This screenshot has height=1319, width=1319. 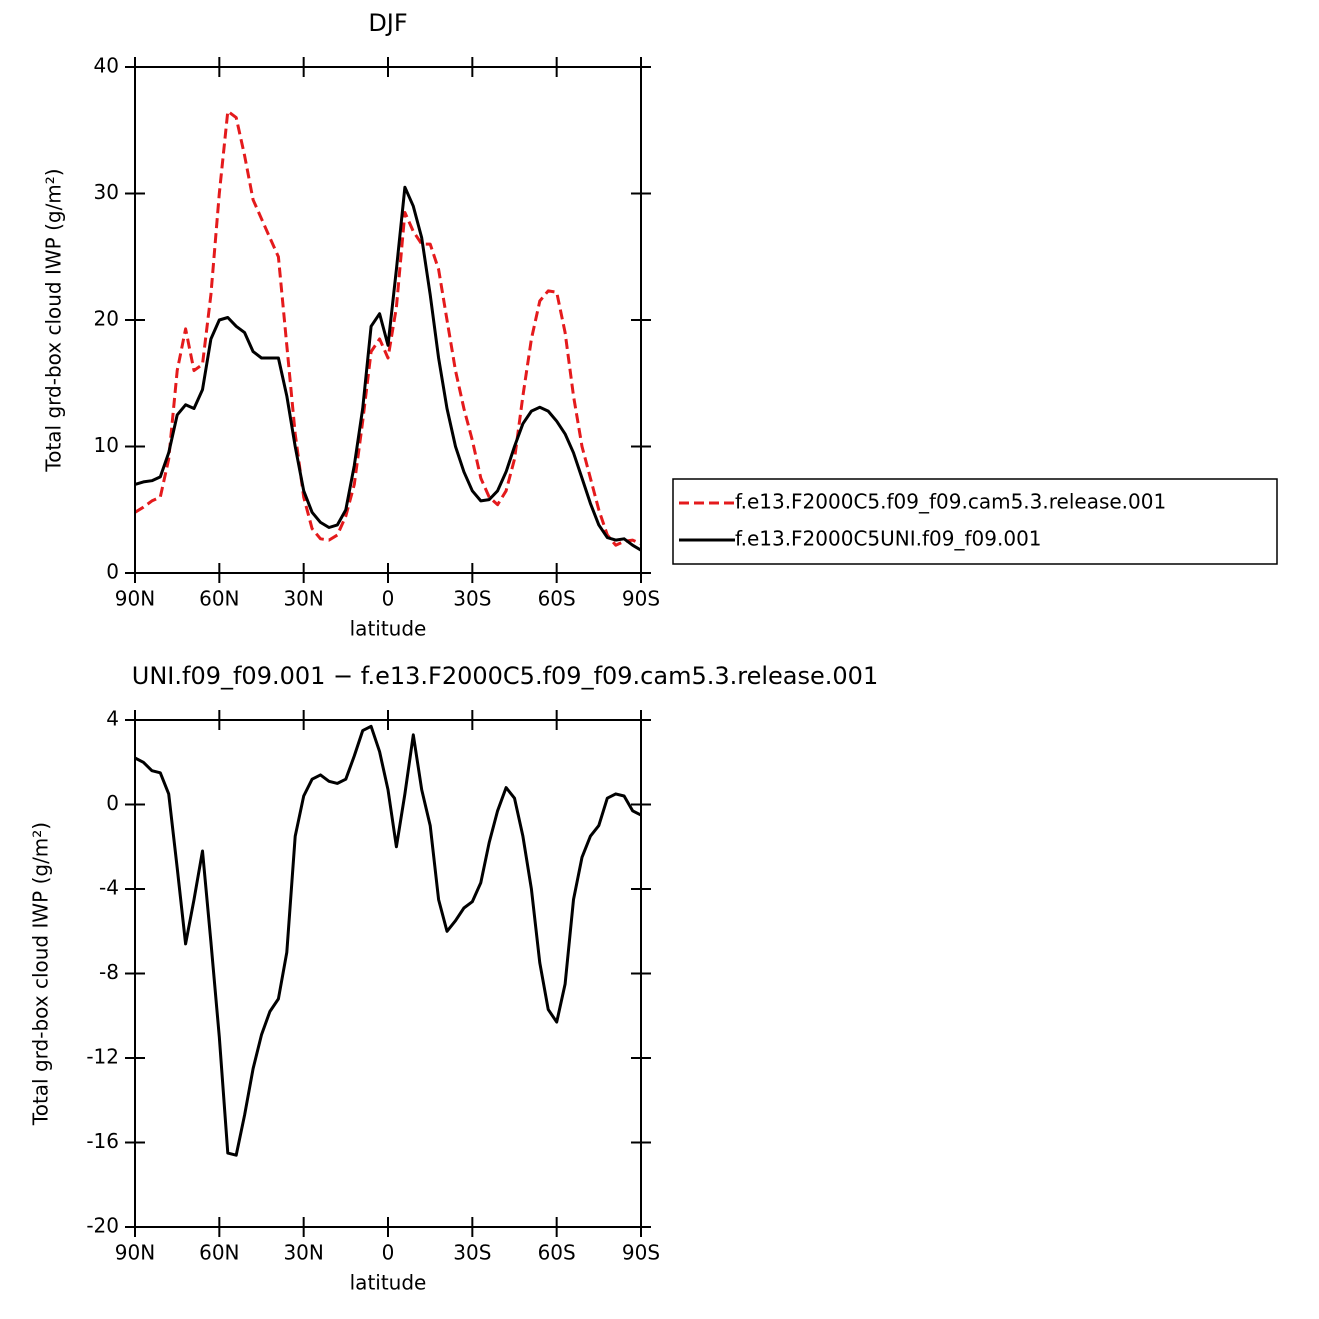 I want to click on y-tick-label: -20, so click(x=102, y=1226).